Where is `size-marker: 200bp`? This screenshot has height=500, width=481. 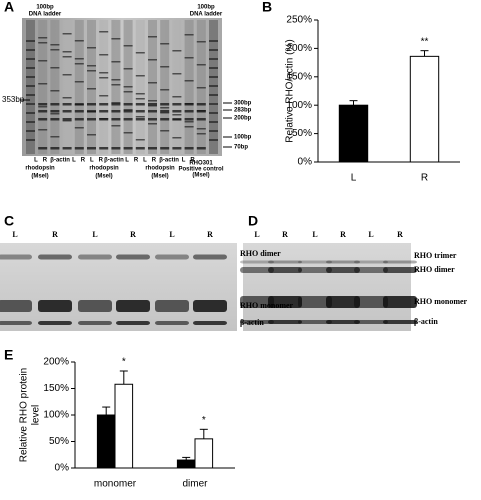 size-marker: 200bp is located at coordinates (243, 119).